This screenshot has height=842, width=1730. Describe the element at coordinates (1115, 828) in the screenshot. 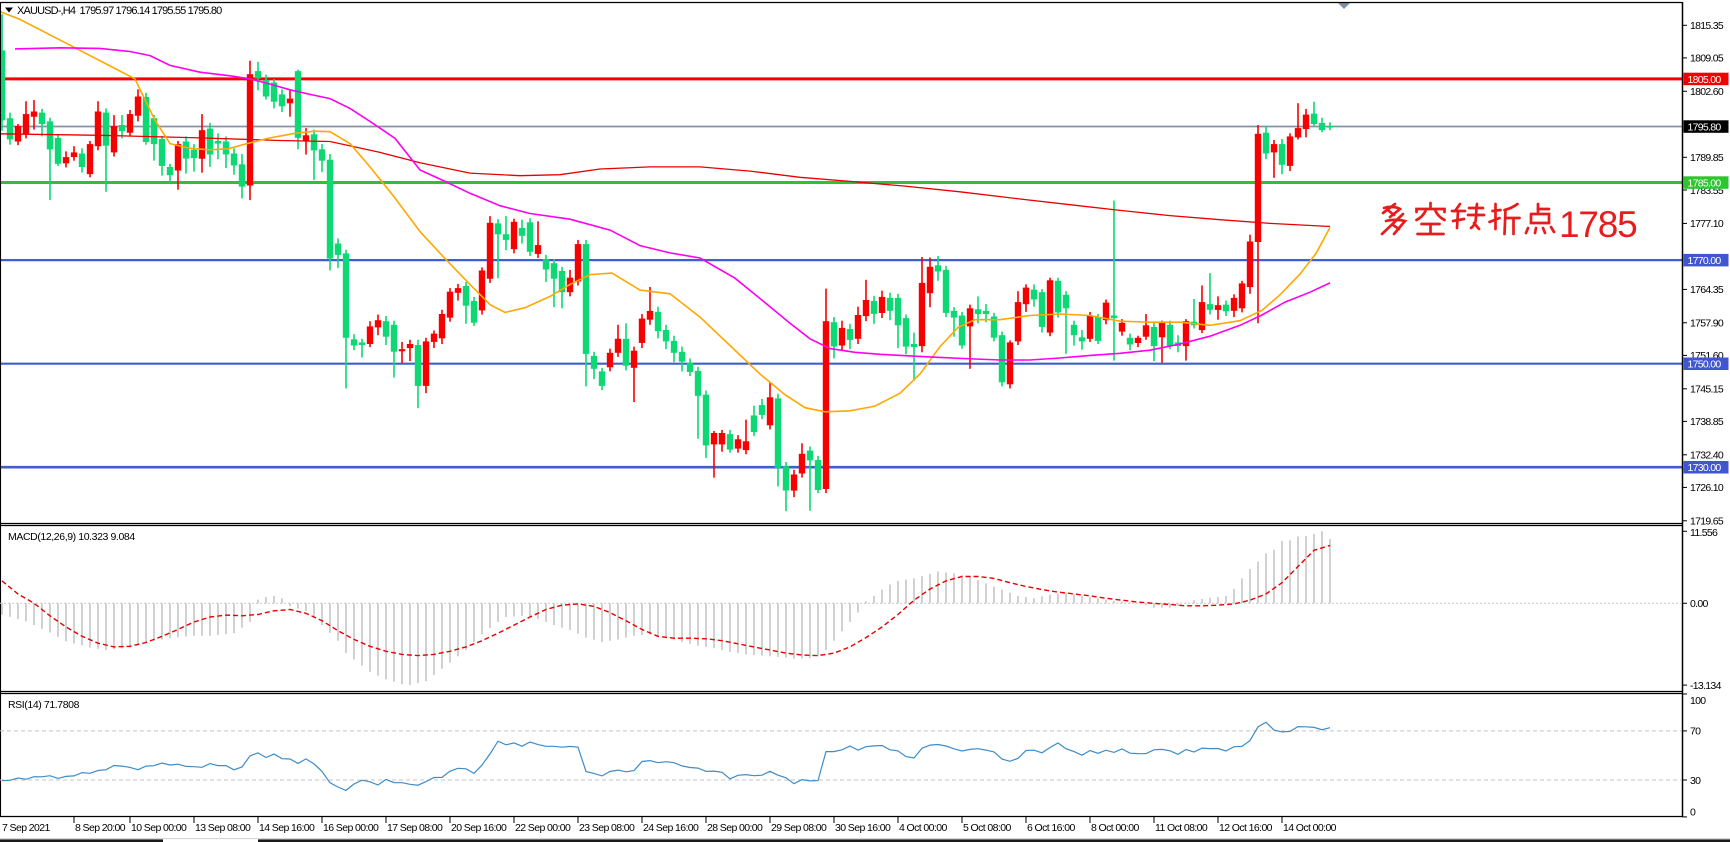

I see `svg-text: 8 Oct 00:00` at that location.